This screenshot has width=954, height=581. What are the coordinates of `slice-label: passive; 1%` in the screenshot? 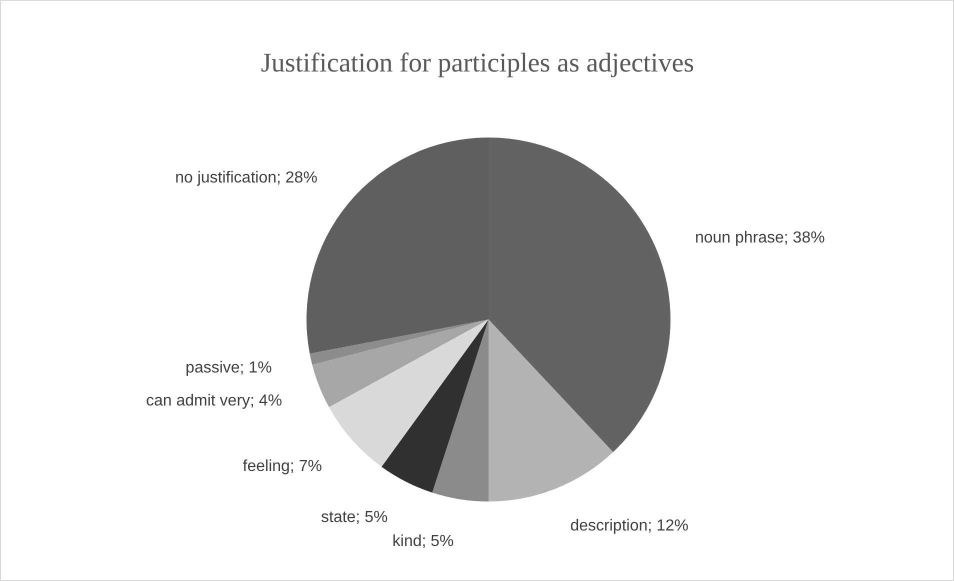 It's located at (229, 367).